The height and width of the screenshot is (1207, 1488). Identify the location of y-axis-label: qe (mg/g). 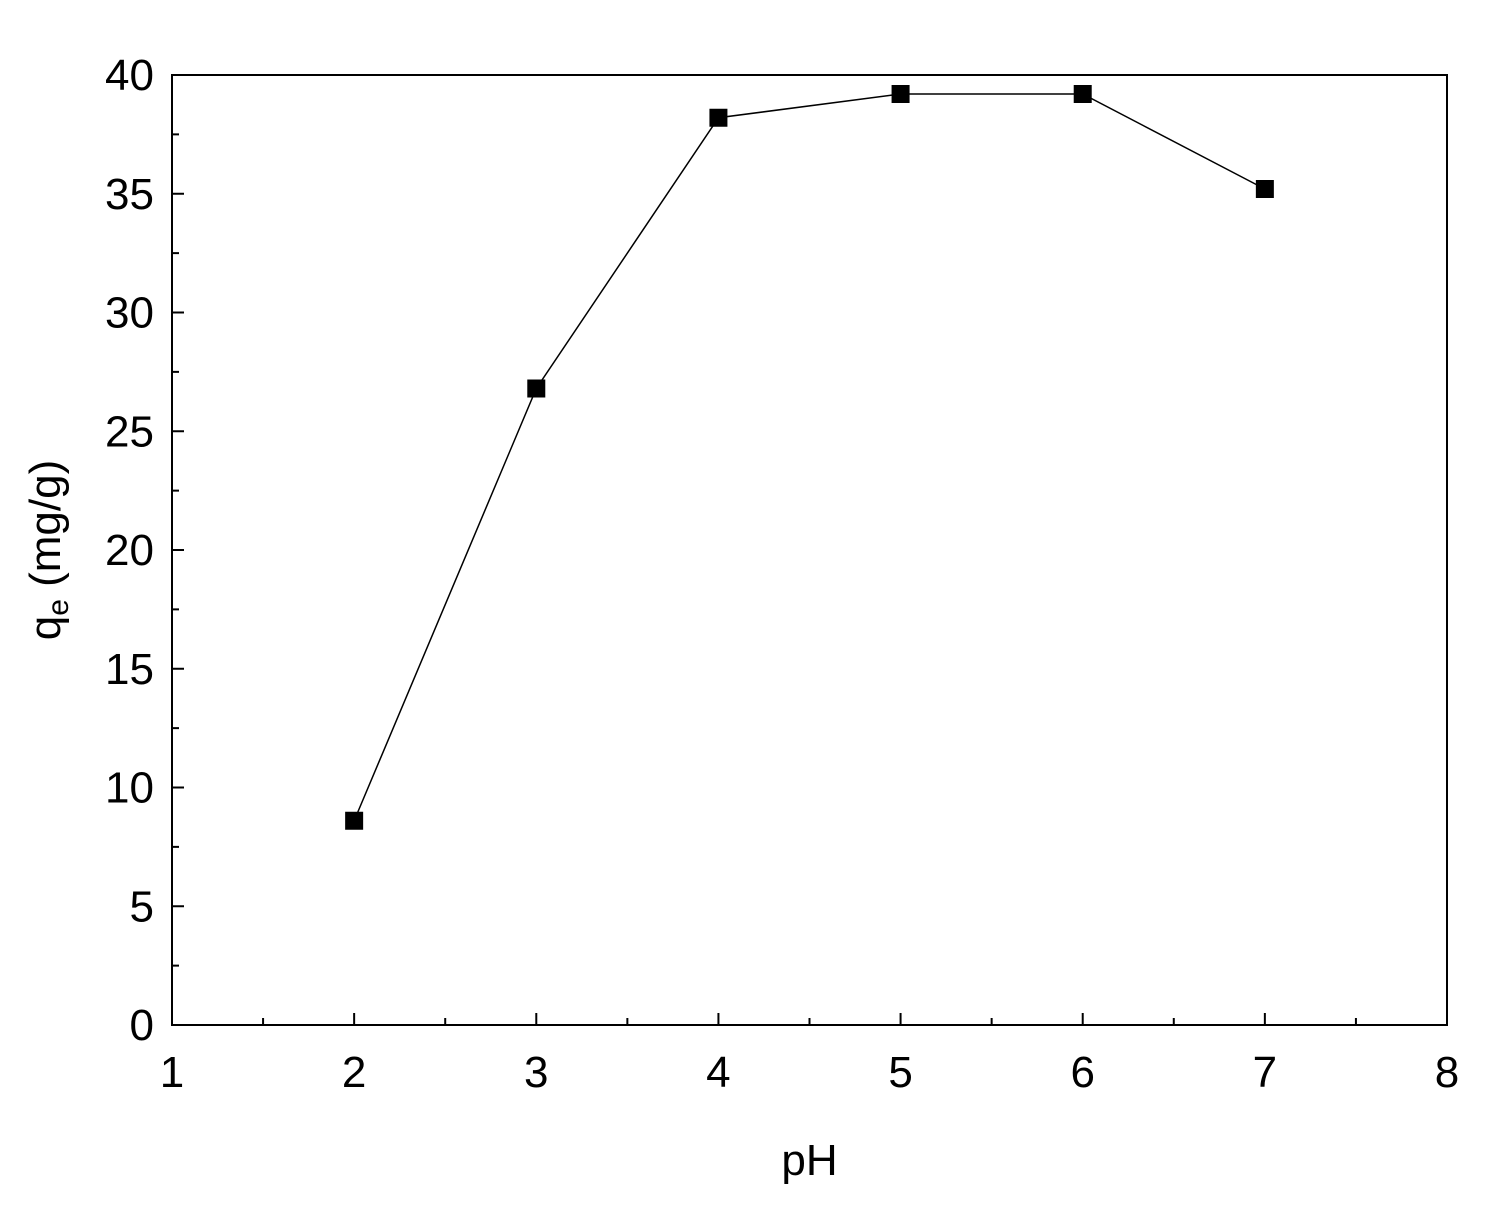
(48, 550).